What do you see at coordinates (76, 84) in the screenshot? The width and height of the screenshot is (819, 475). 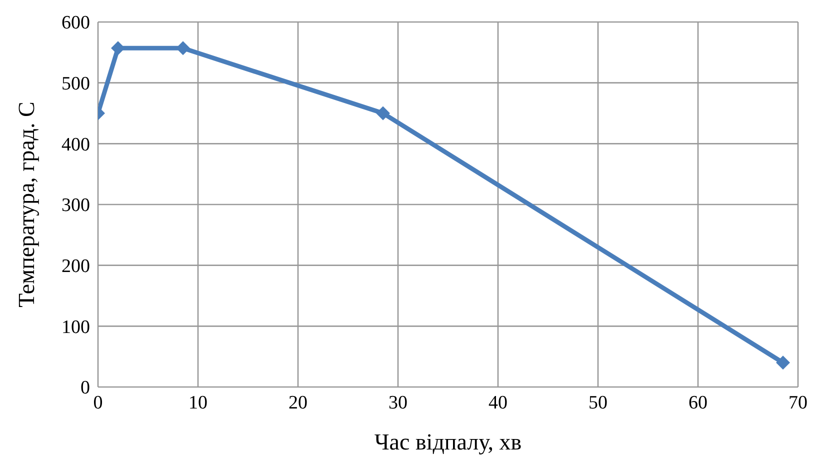 I see `y-tick-label: 500` at bounding box center [76, 84].